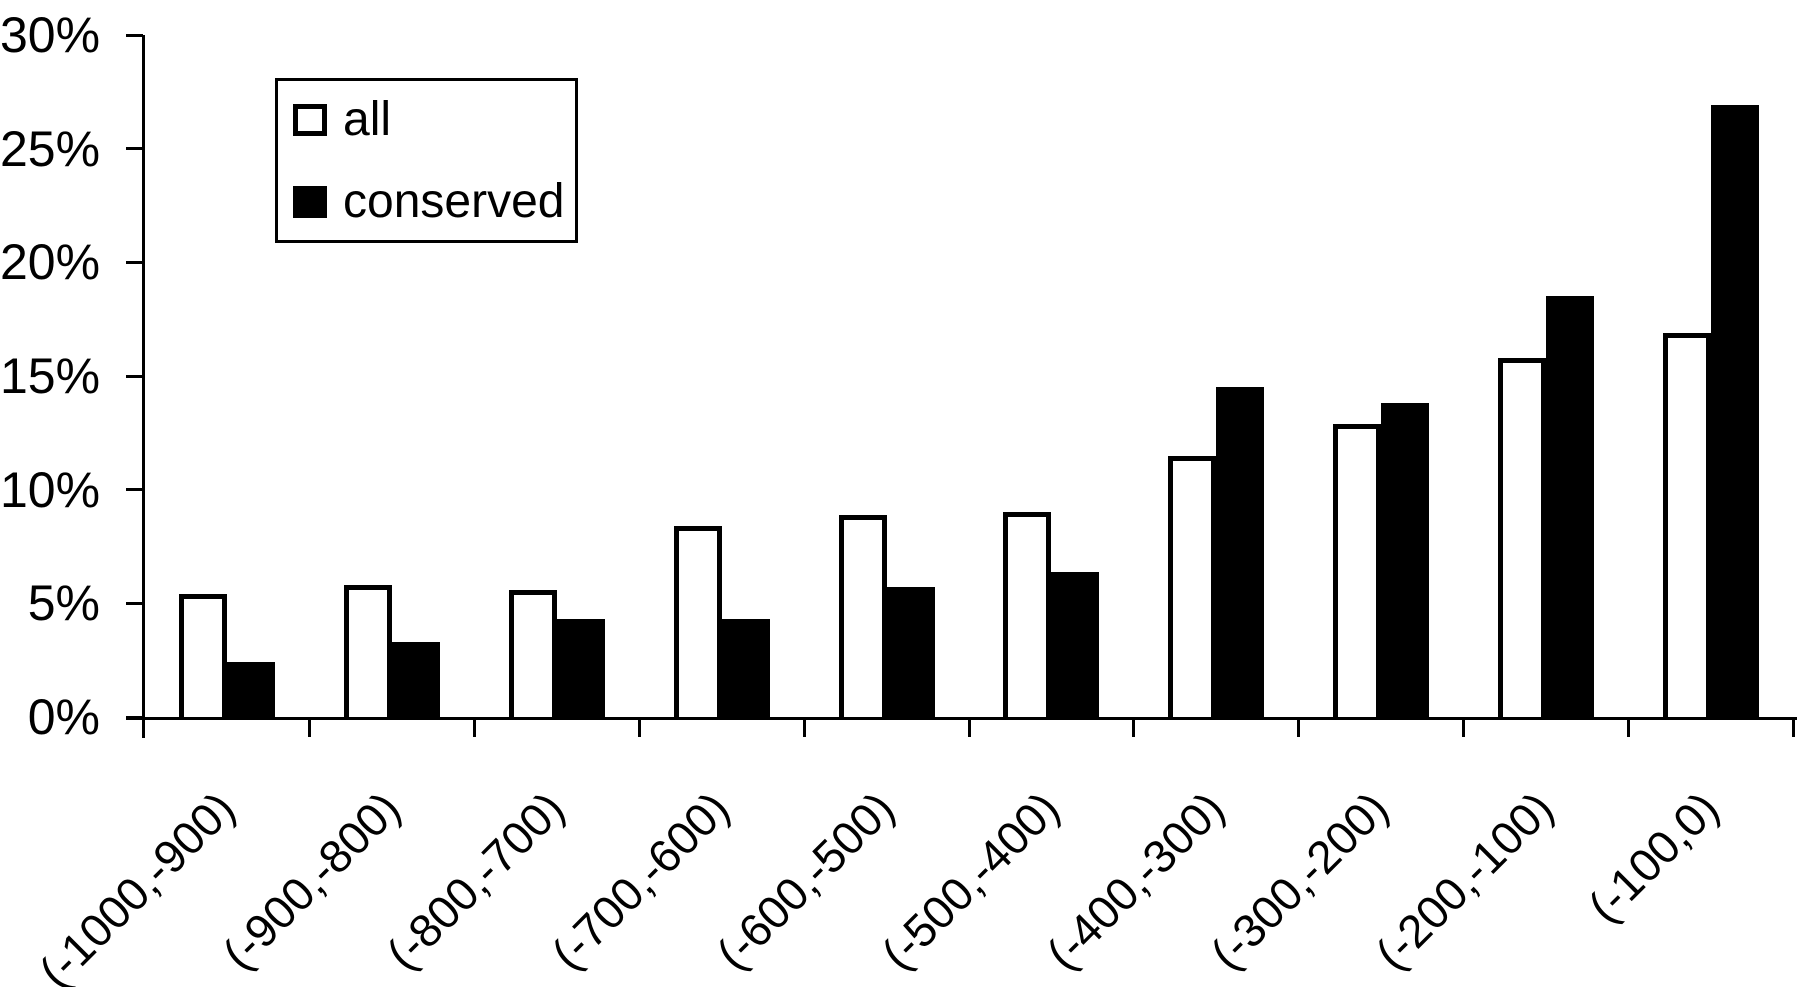 This screenshot has width=1800, height=987. What do you see at coordinates (805, 880) in the screenshot?
I see `x-tick-label-(-600,-500): (-600,-500)` at bounding box center [805, 880].